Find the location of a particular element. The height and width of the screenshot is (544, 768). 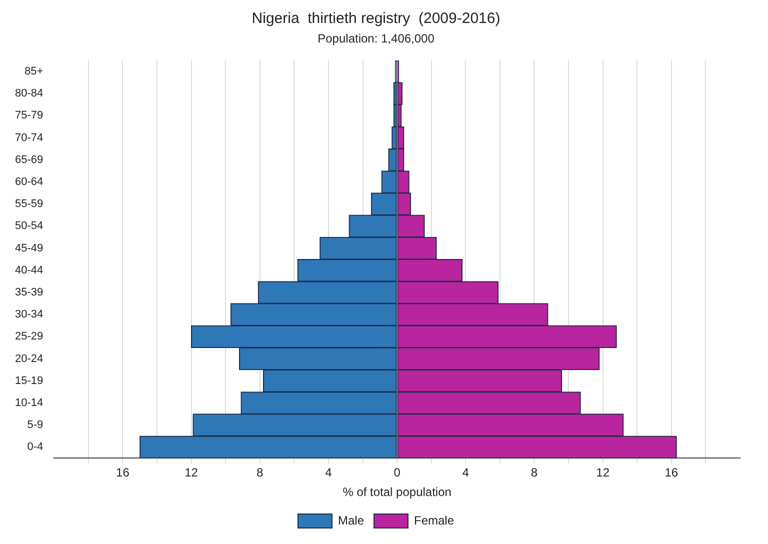

y-tick-label: 75-79 is located at coordinates (29, 116).